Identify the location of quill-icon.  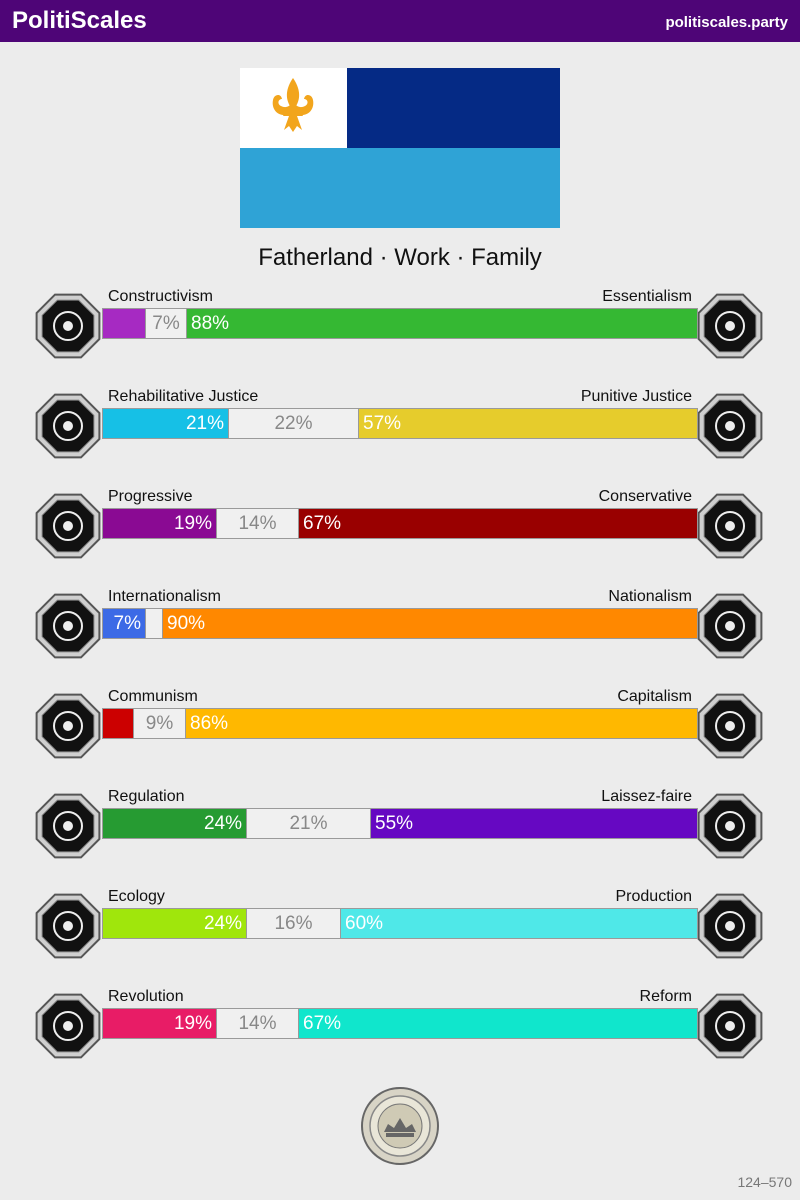
(730, 526).